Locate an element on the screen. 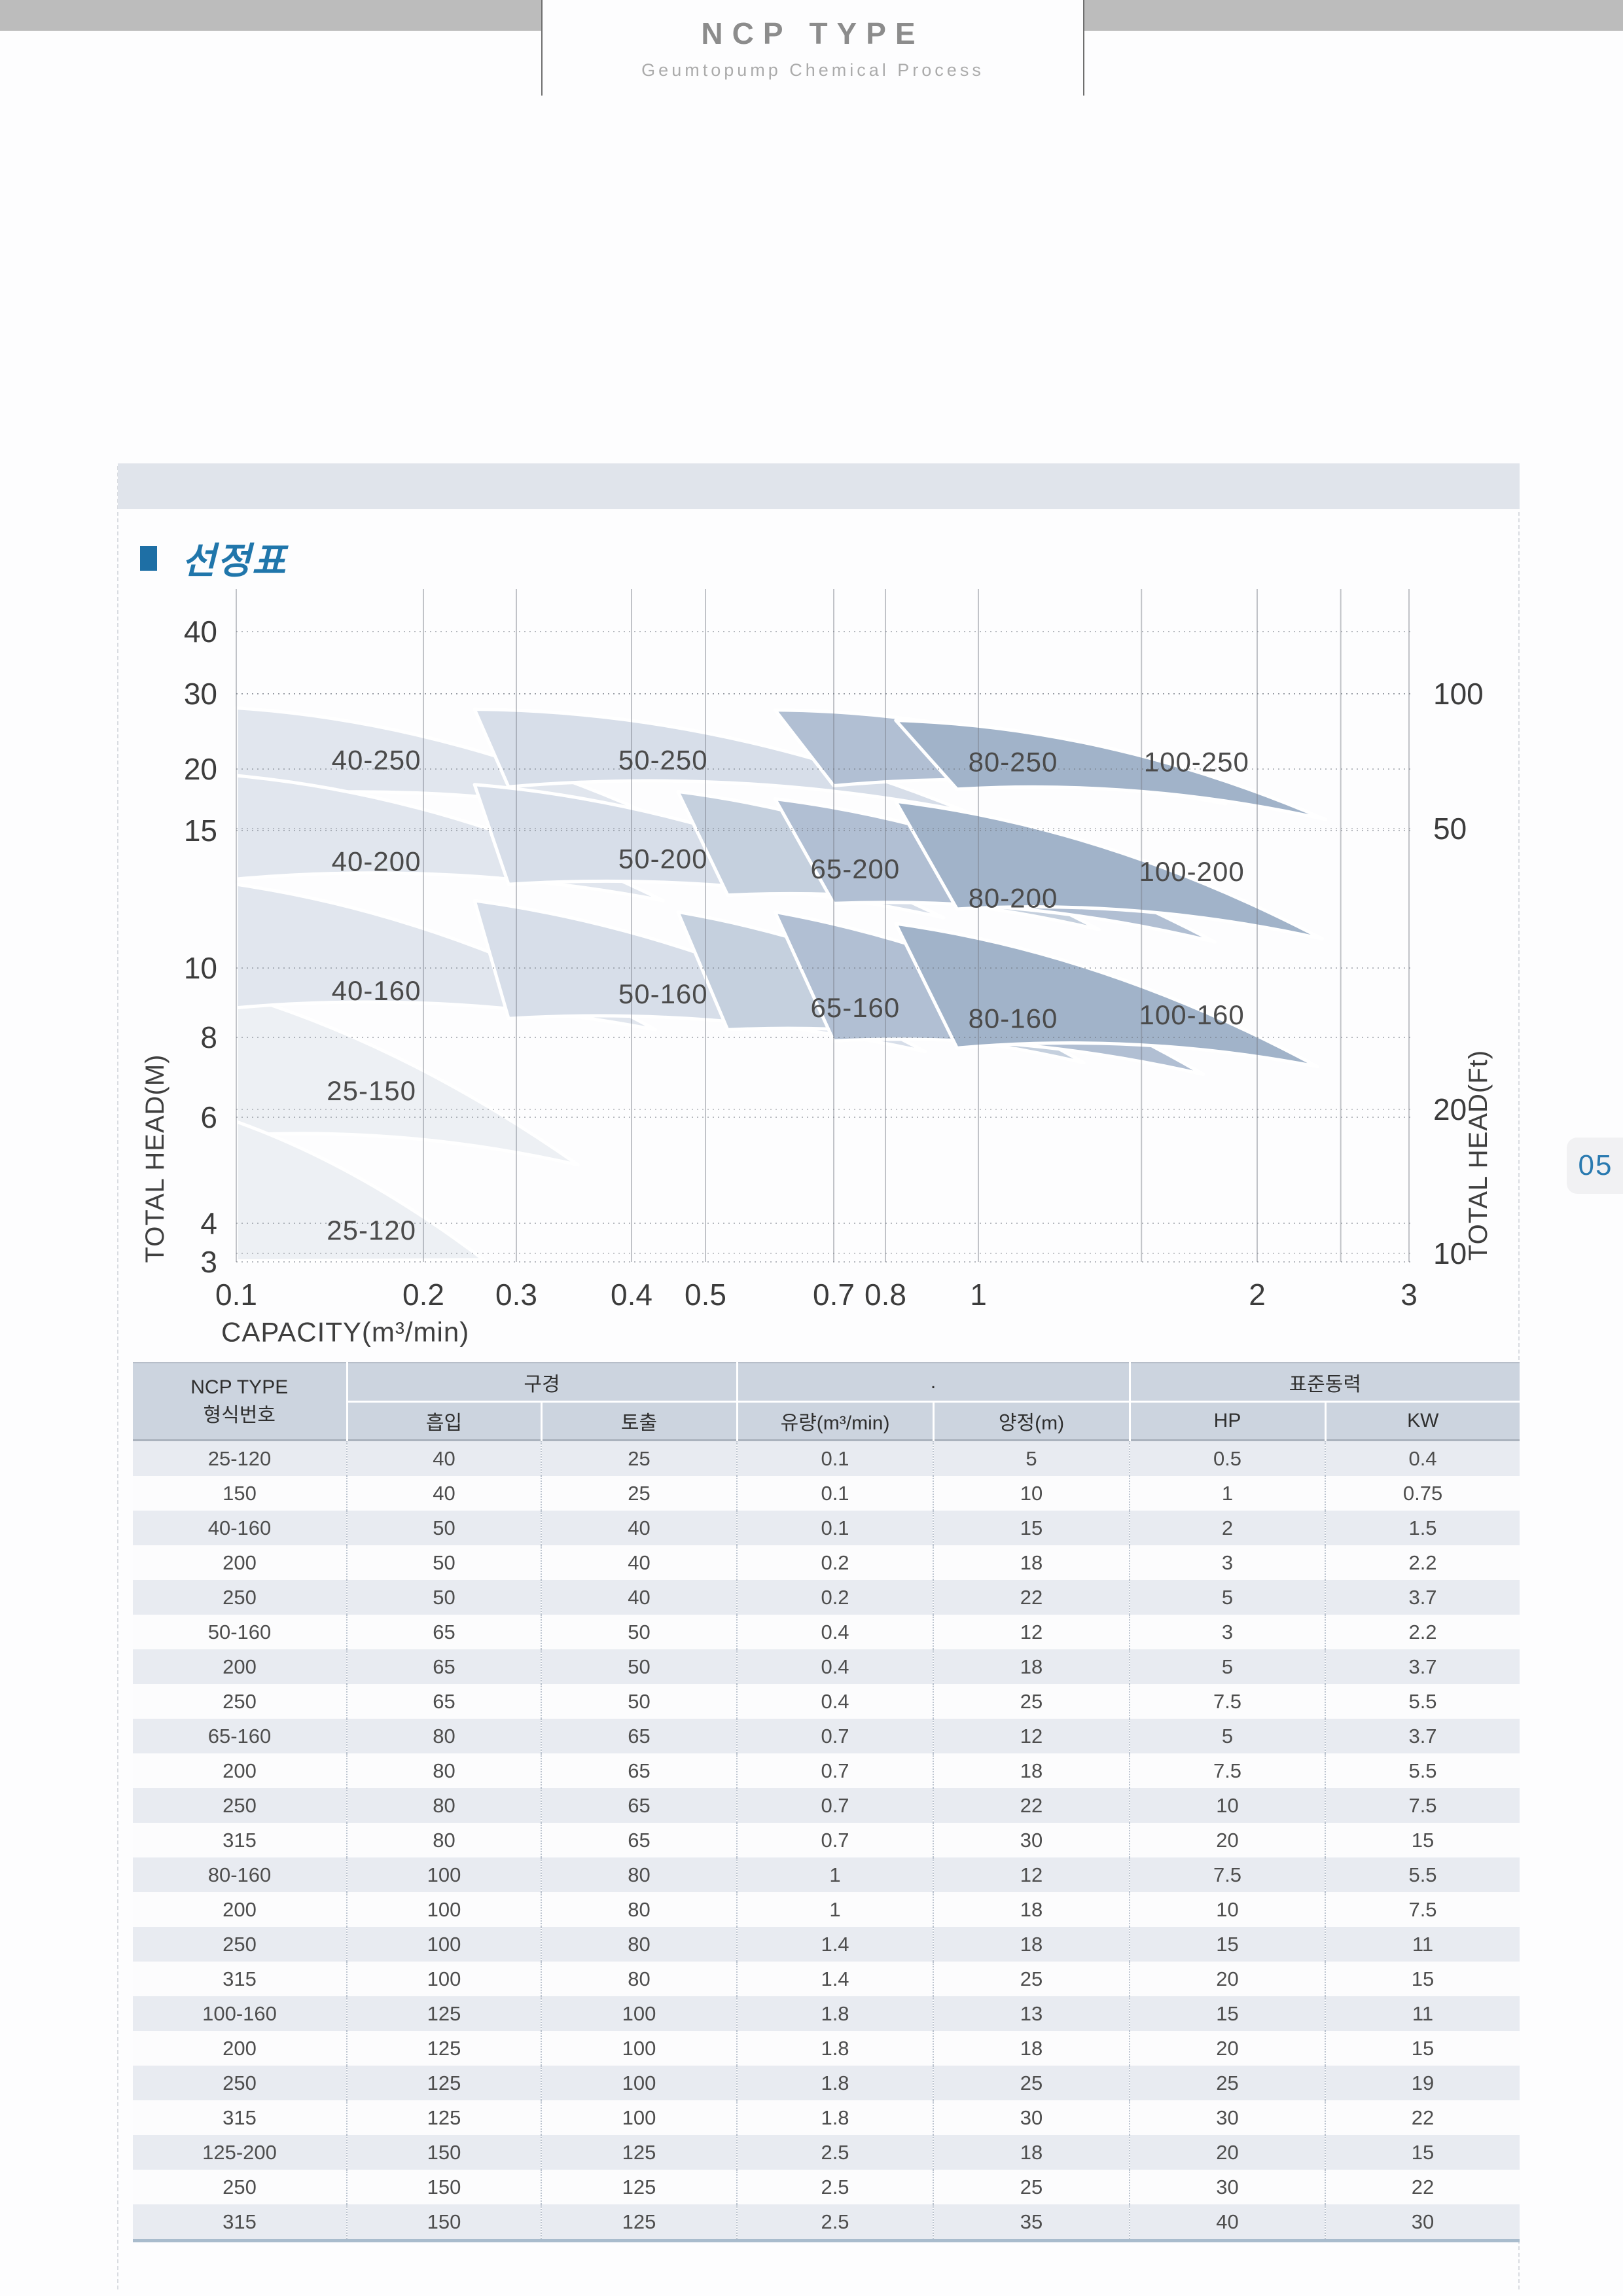 The height and width of the screenshot is (2296, 1623). y-axis-title-right: TOTAL HEAD(Ft) is located at coordinates (1478, 1155).